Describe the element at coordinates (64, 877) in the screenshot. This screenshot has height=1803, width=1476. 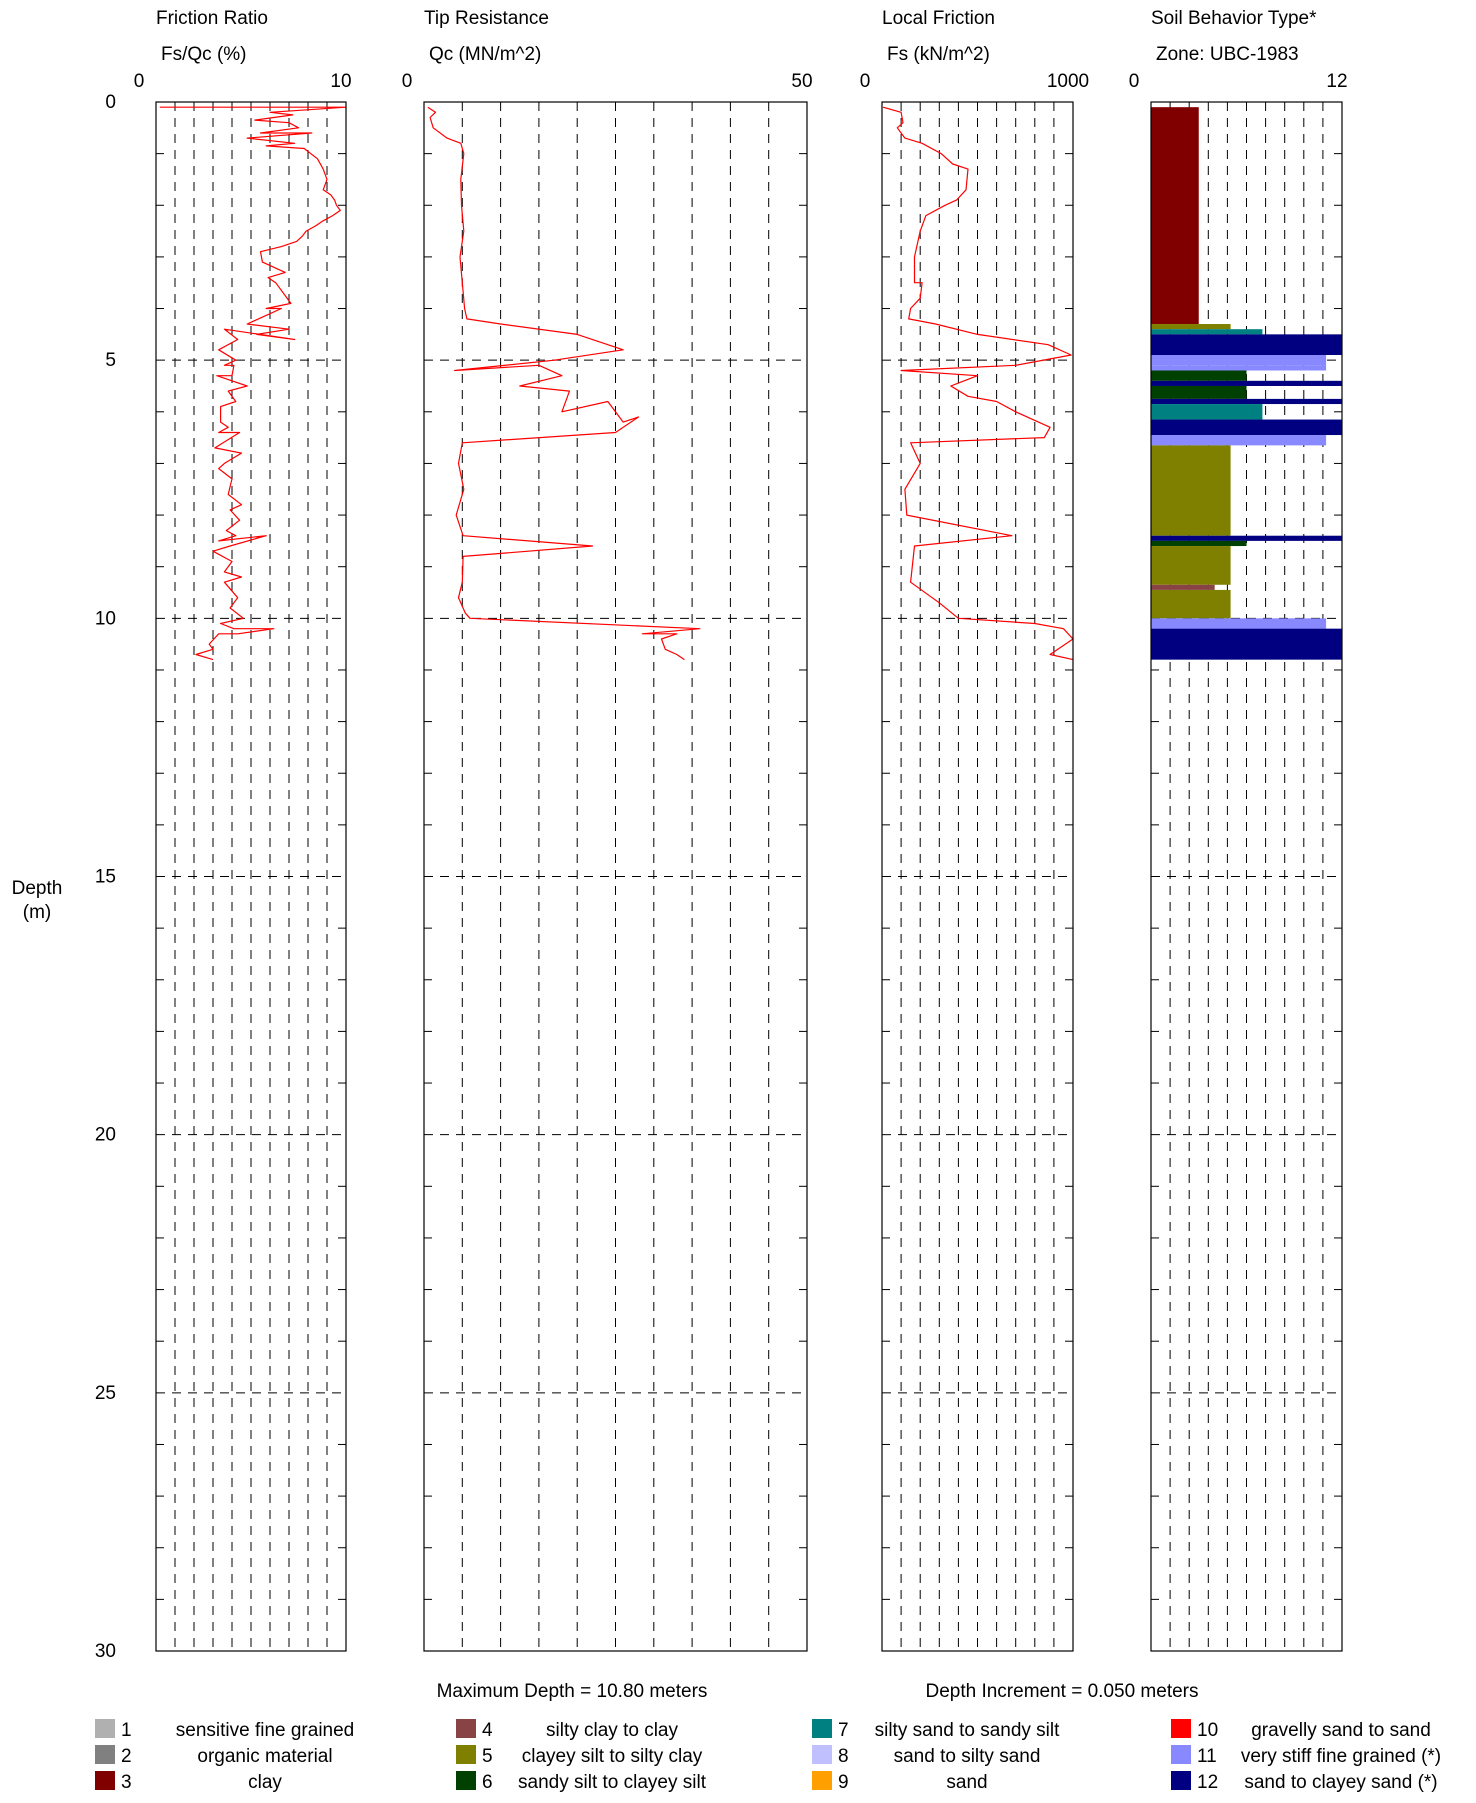
I see `depth-axis: 0 5 10 15 20 25 30 Depth (m)` at that location.